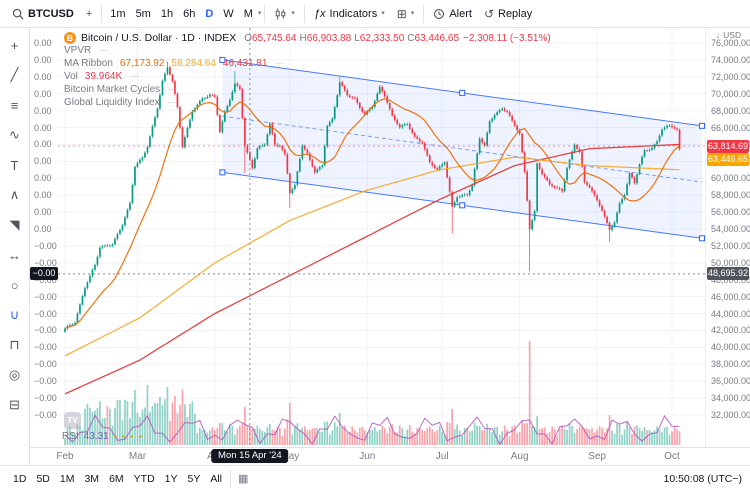  What do you see at coordinates (194, 478) in the screenshot?
I see `range-button-5Y: 5Y` at bounding box center [194, 478].